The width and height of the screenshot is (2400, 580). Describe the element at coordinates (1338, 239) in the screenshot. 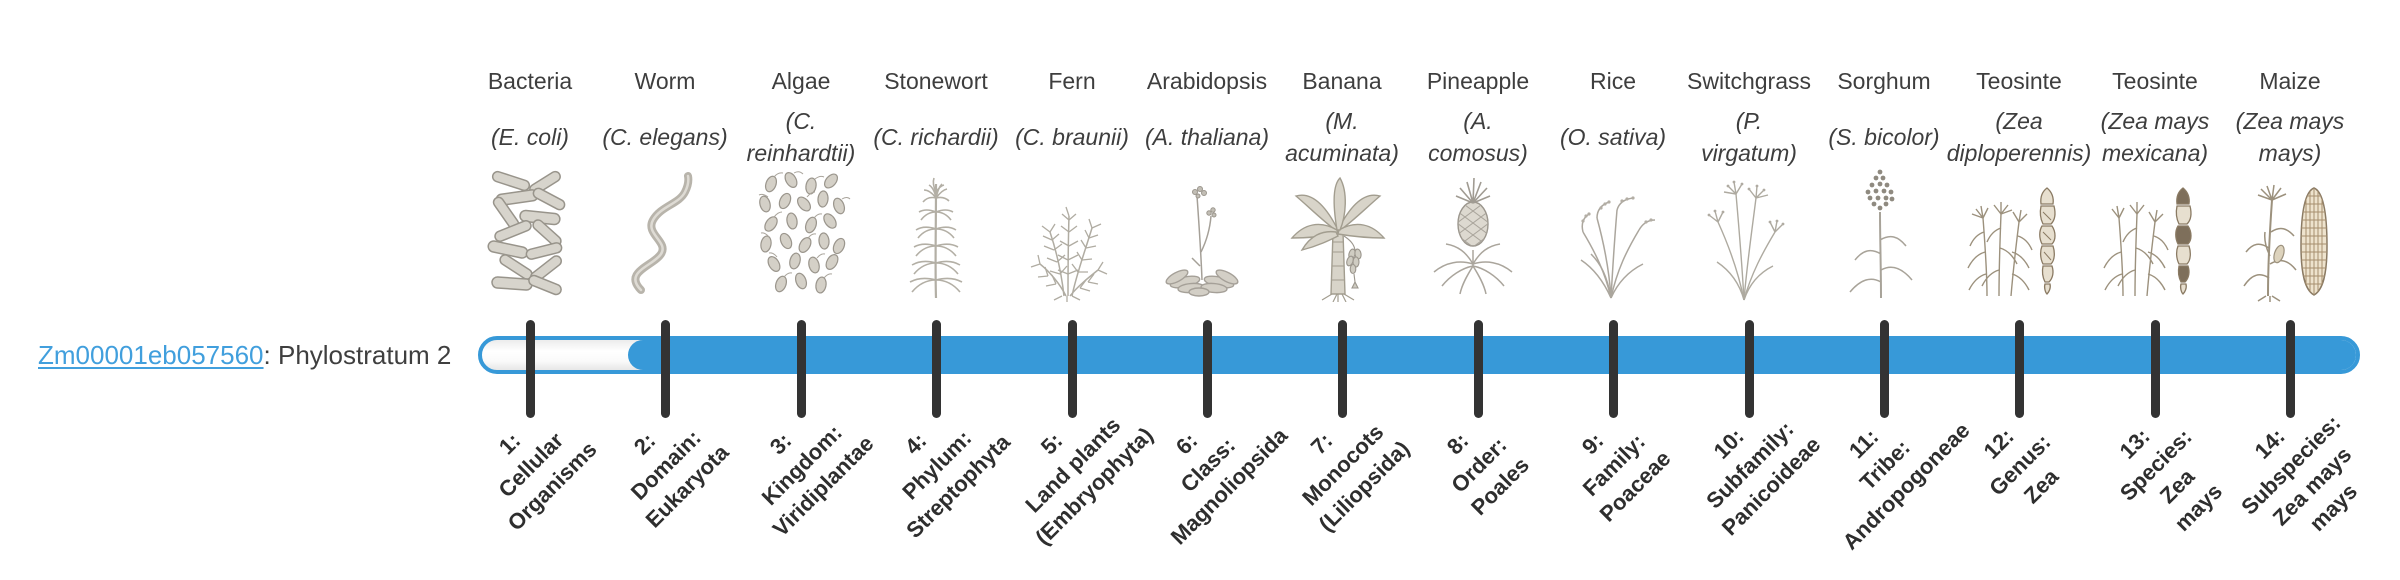

I see `banana-icon` at that location.